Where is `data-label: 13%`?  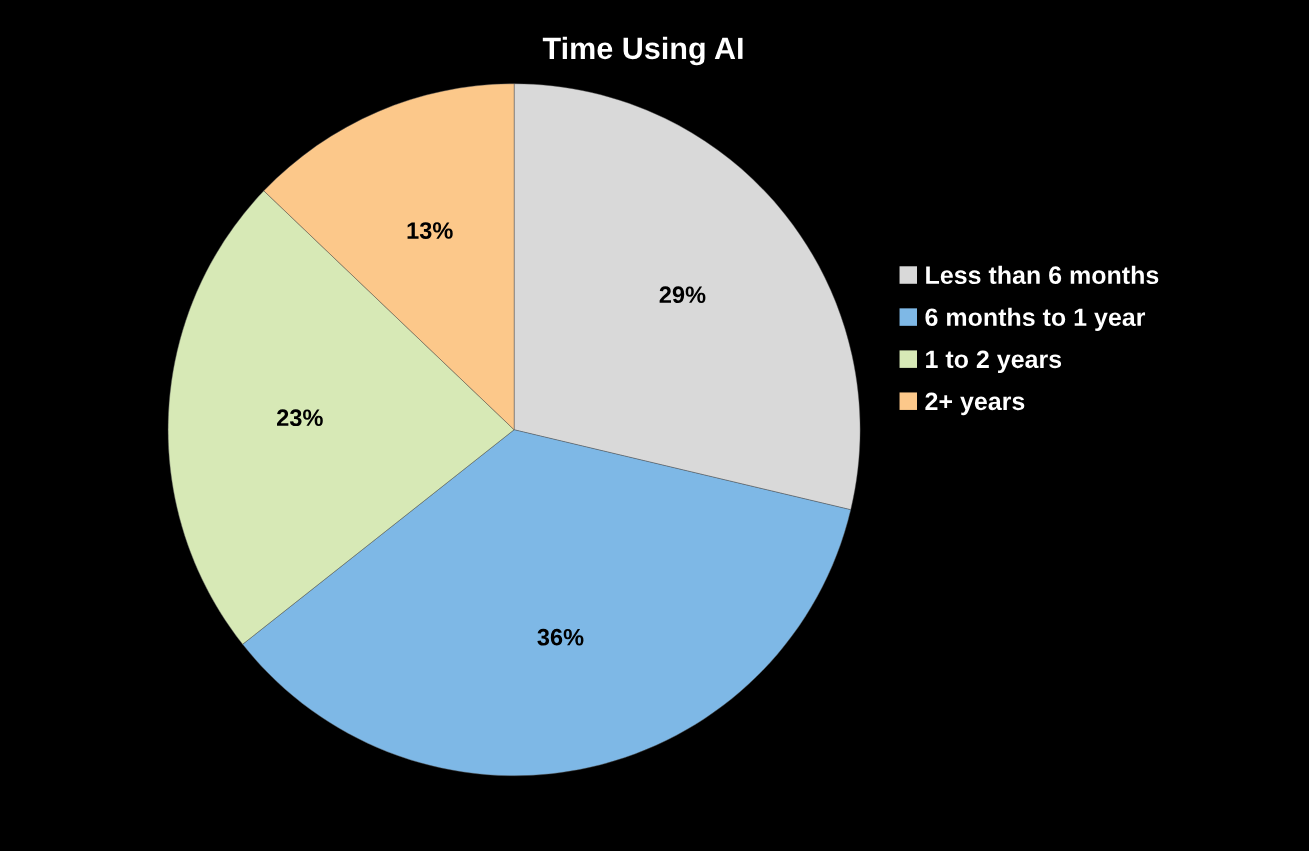
data-label: 13% is located at coordinates (430, 230).